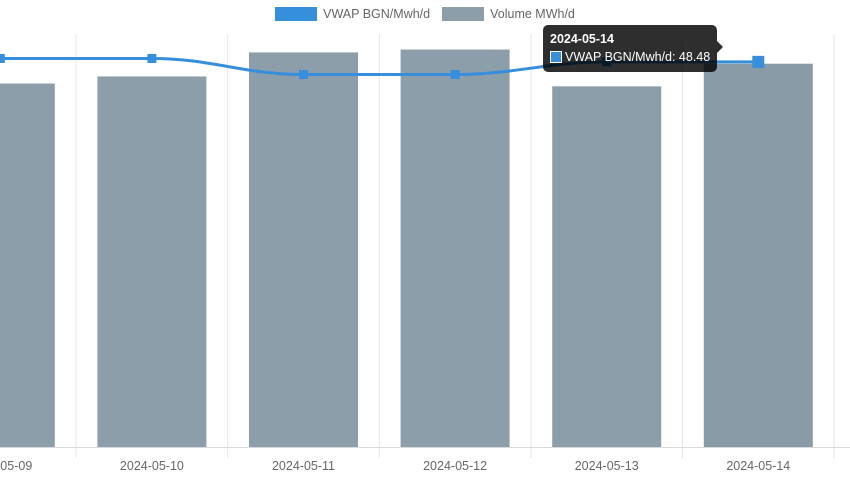  I want to click on x-tick-label: 2024-05-14, so click(758, 466).